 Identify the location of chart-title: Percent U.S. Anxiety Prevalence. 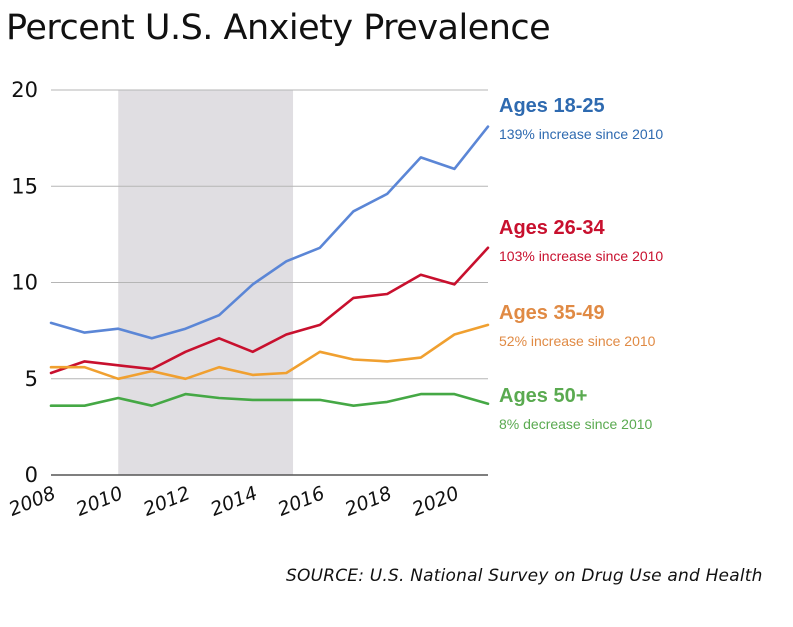
(278, 28).